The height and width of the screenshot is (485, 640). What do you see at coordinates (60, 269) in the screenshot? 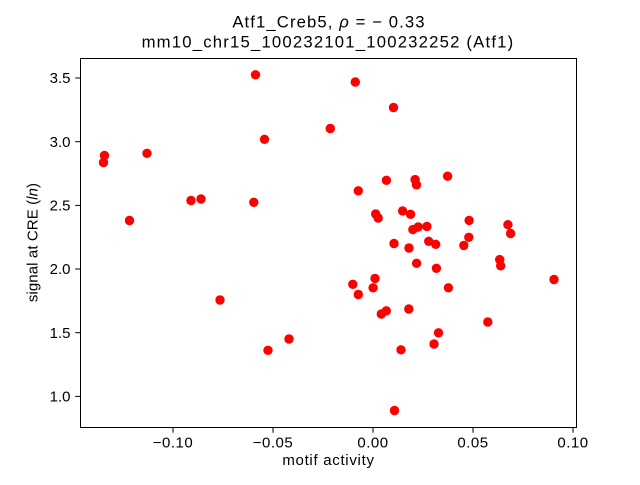
I see `svg-text: 2.0` at bounding box center [60, 269].